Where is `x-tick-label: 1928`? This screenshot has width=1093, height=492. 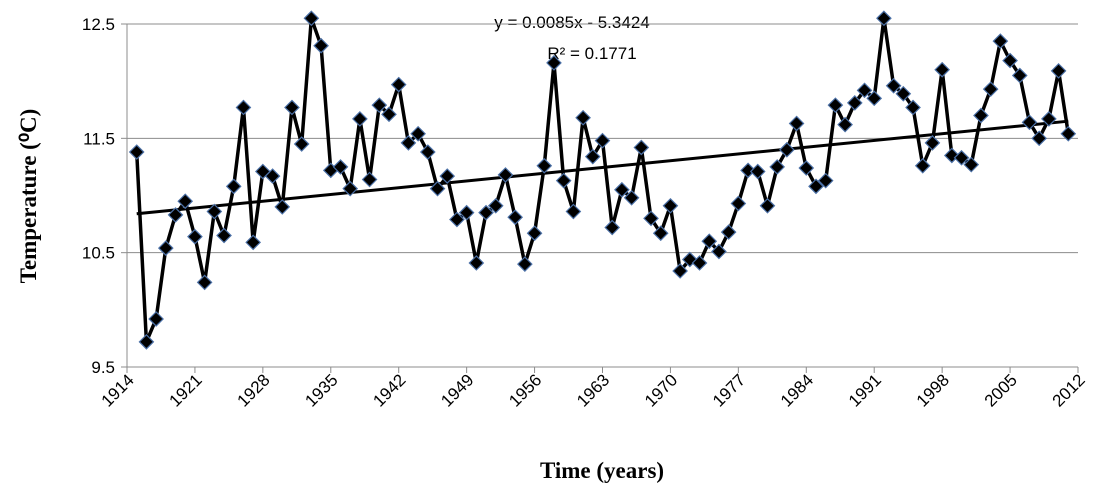 x-tick-label: 1928 is located at coordinates (254, 390).